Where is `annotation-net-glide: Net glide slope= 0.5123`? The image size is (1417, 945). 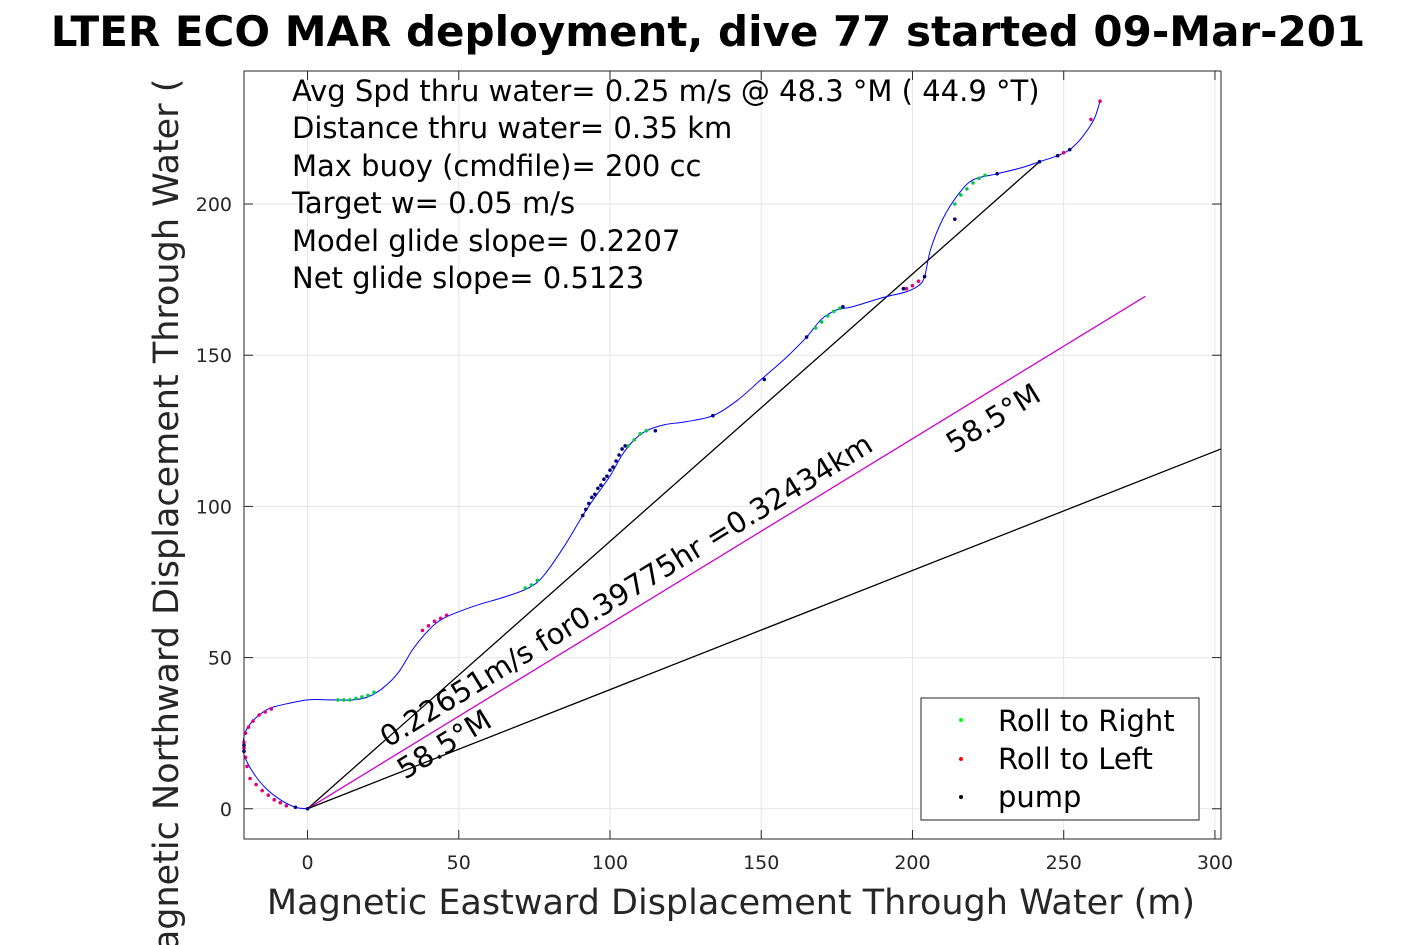
annotation-net-glide: Net glide slope= 0.5123 is located at coordinates (468, 278).